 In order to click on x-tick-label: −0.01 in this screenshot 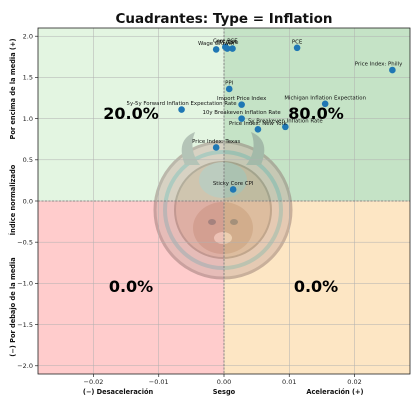, I will do `click(159, 382)`.